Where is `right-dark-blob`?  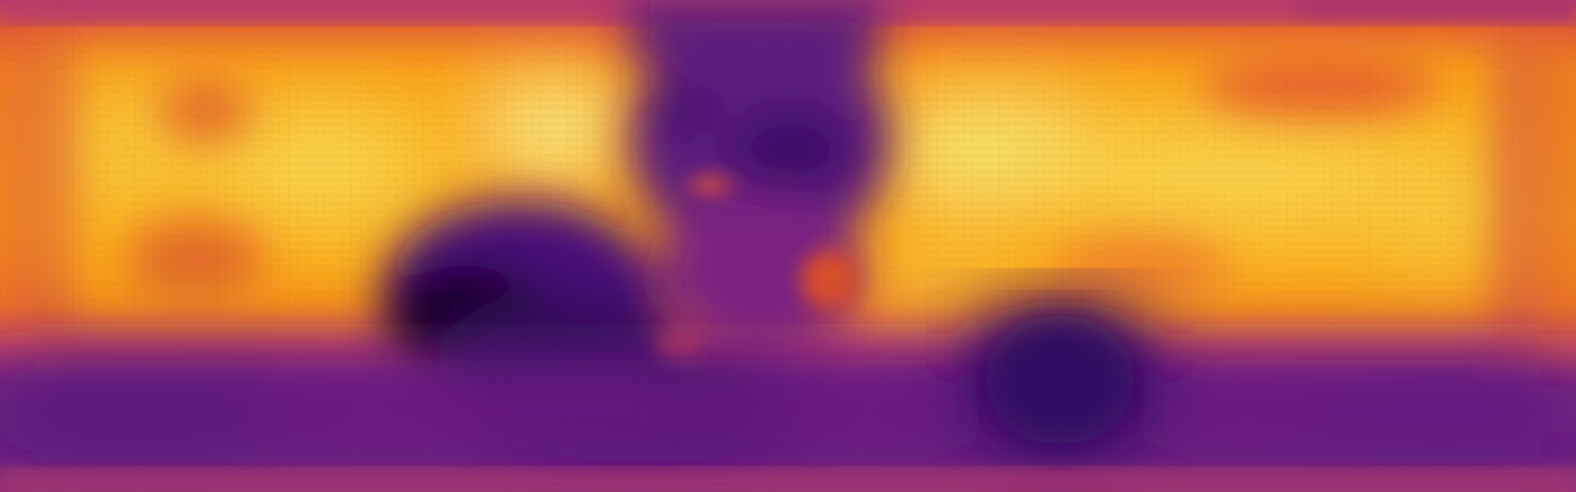
right-dark-blob is located at coordinates (1060, 380).